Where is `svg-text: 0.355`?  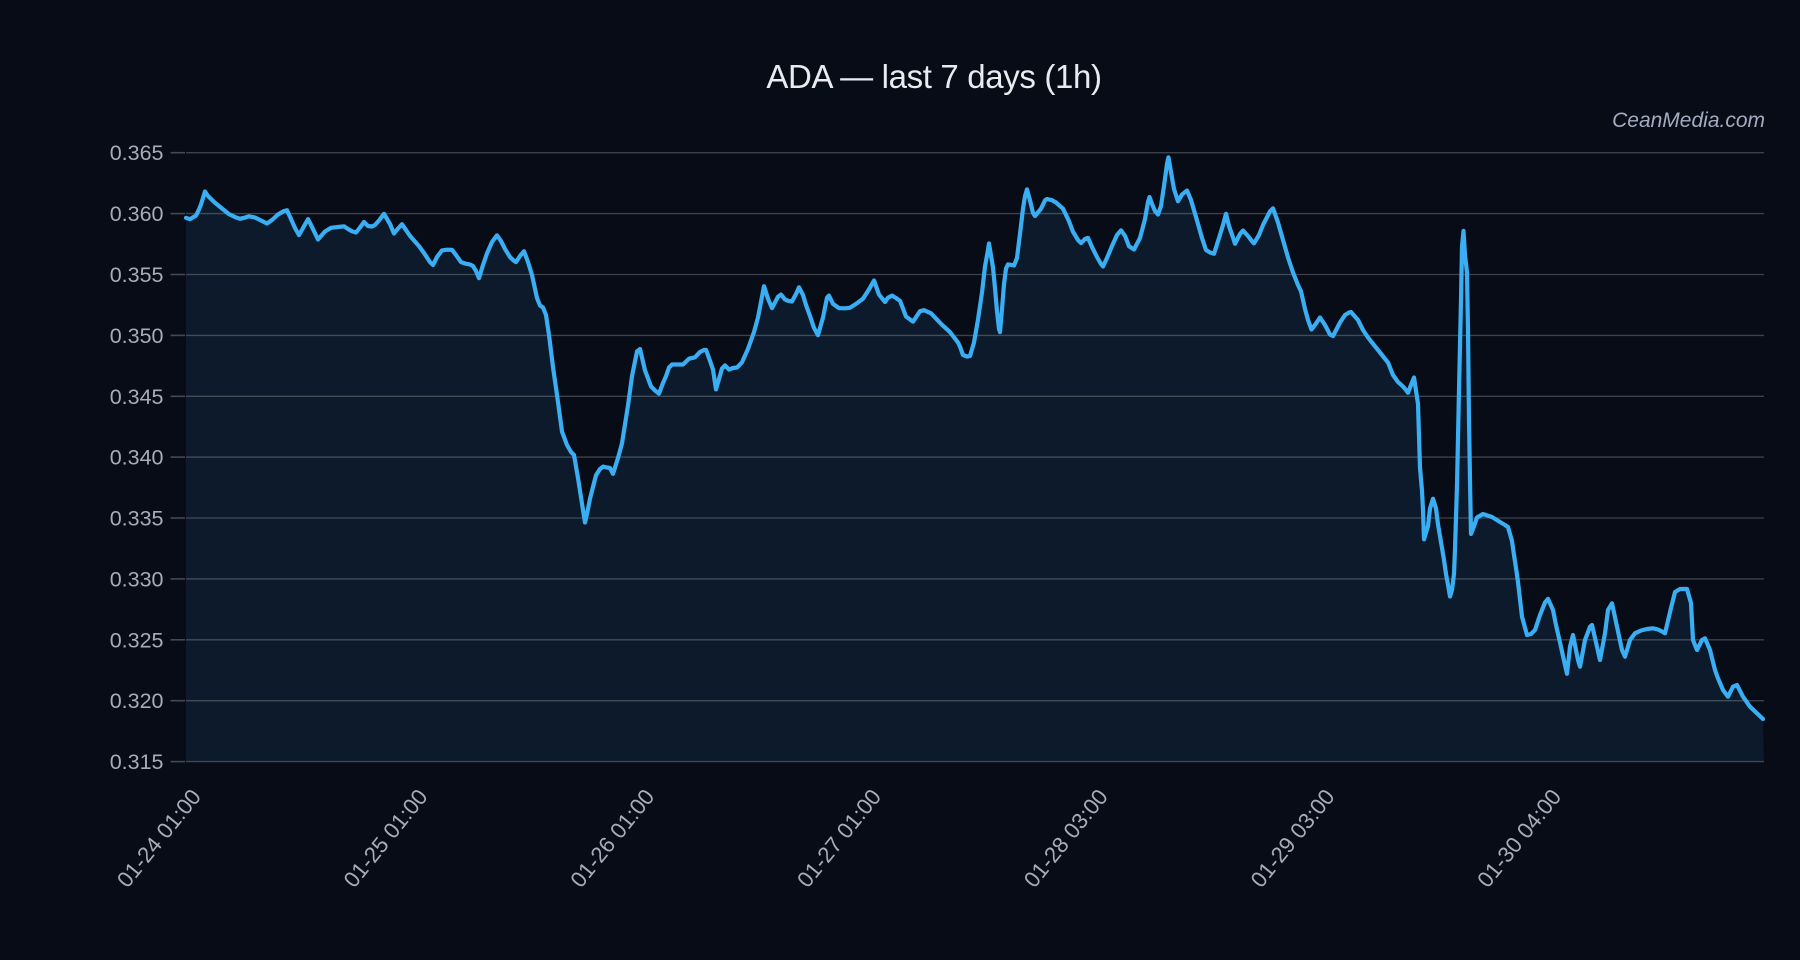 svg-text: 0.355 is located at coordinates (137, 275).